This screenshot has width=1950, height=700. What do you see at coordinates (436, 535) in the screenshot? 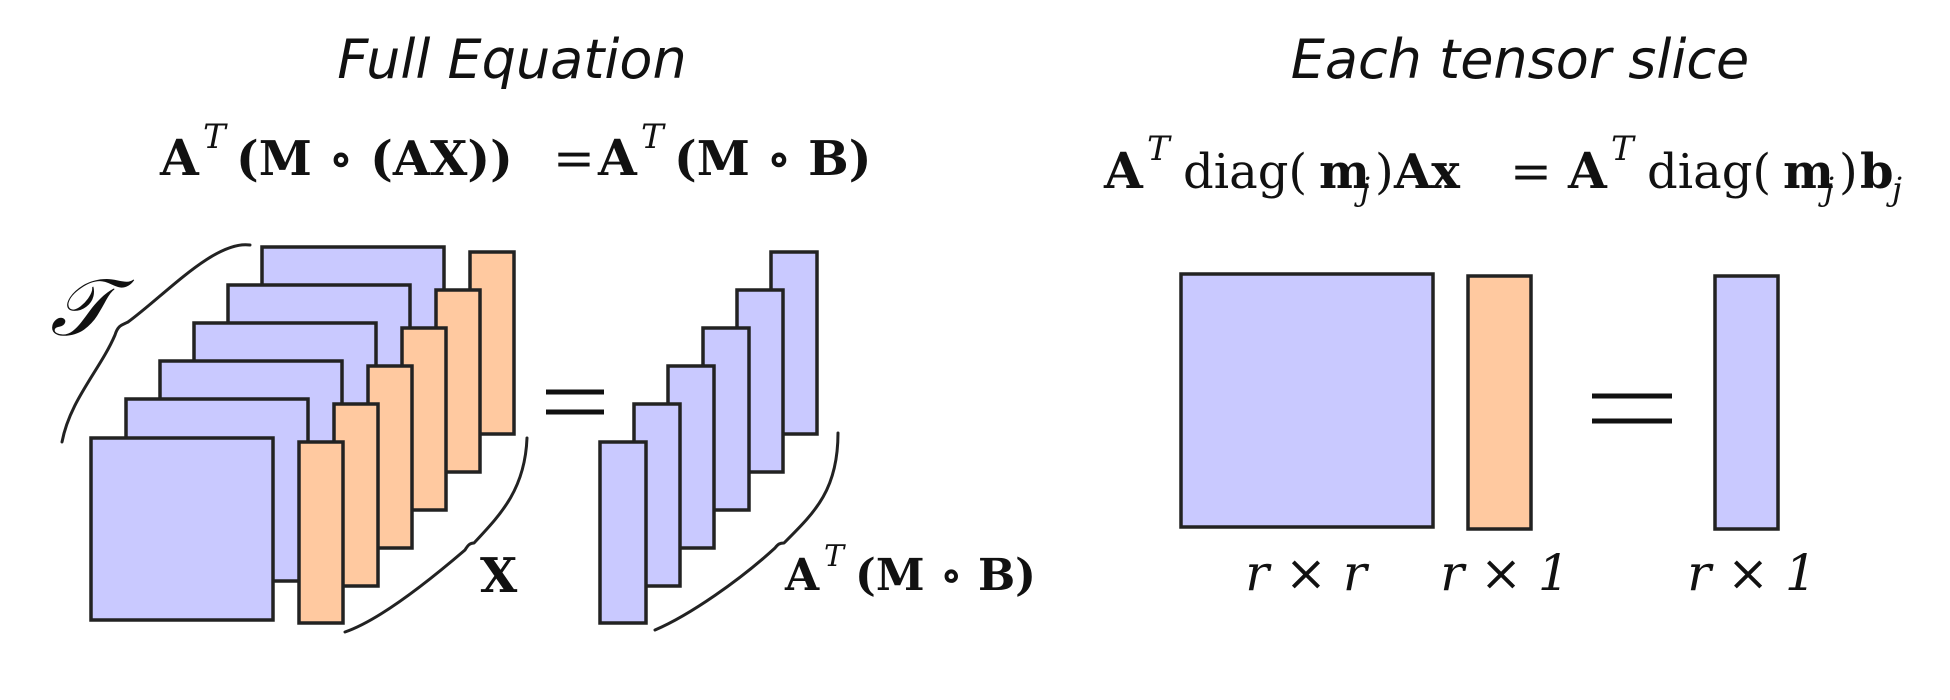
I see `x-brace` at bounding box center [436, 535].